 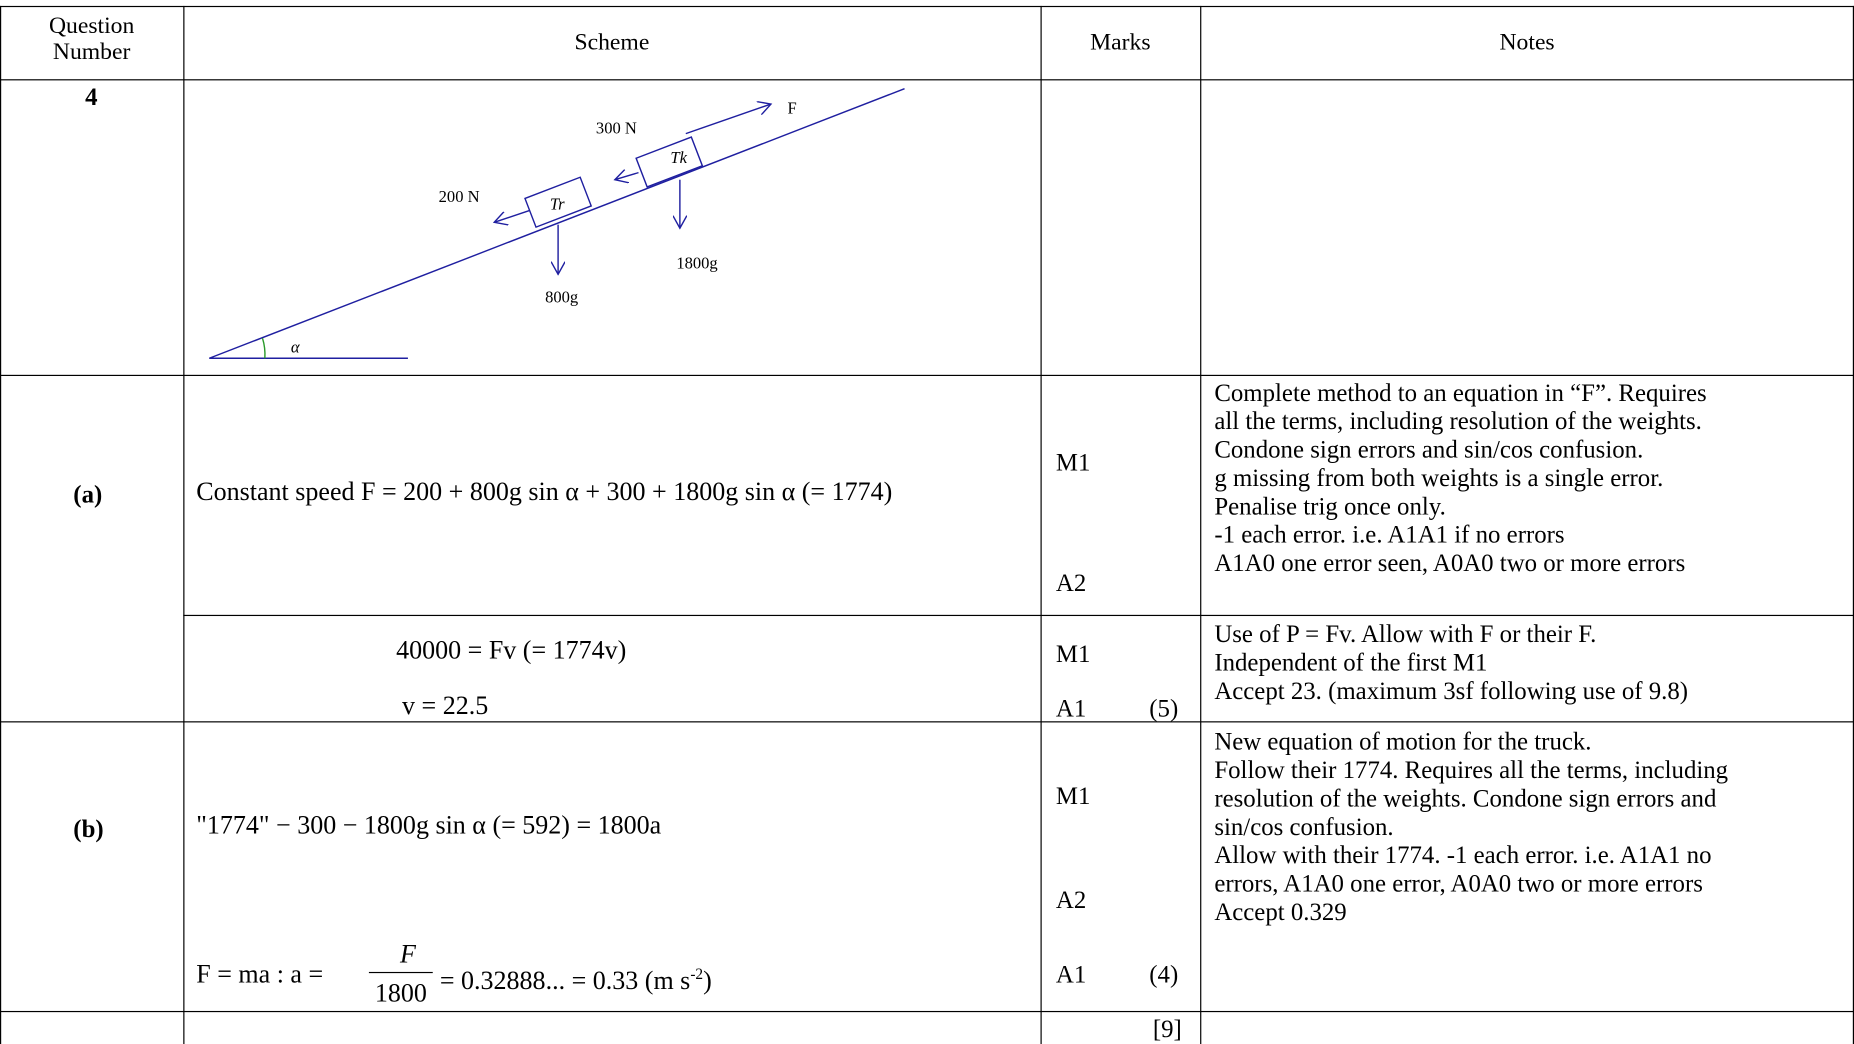 What do you see at coordinates (1405, 633) in the screenshot?
I see `note-line: Use of P = Fv. Allow with F or their F.` at bounding box center [1405, 633].